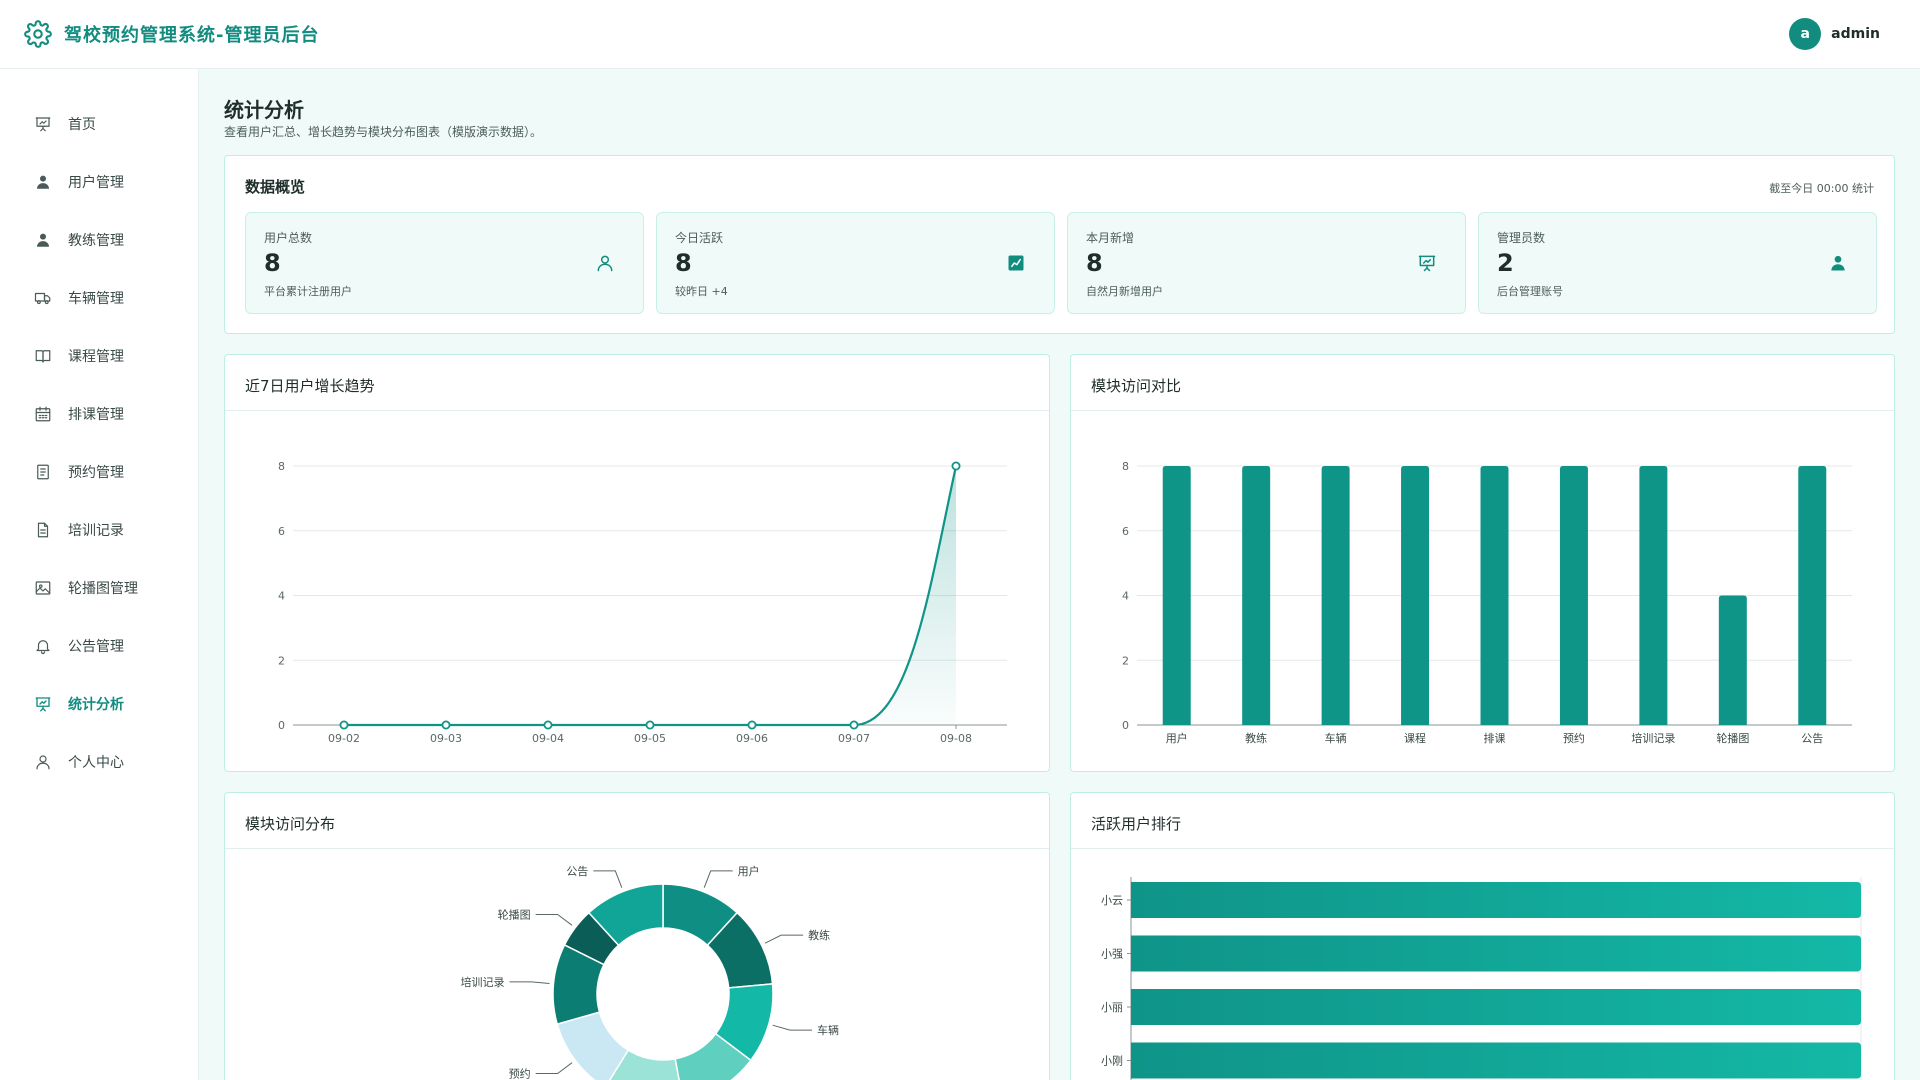  Describe the element at coordinates (43, 356) in the screenshot. I see `book-icon` at that location.